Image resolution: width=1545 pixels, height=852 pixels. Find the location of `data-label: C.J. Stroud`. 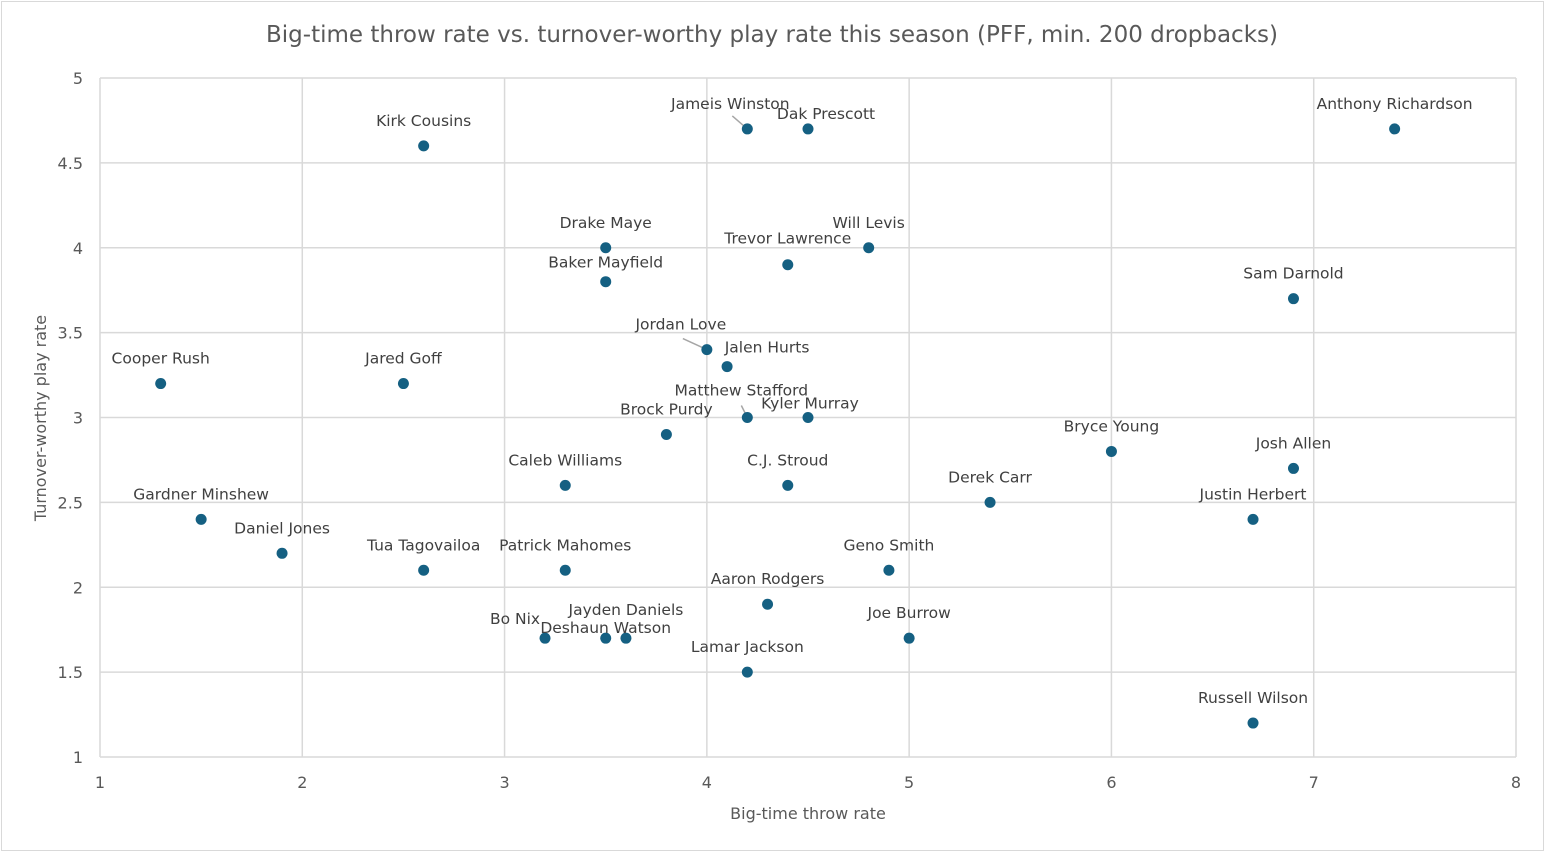

data-label: C.J. Stroud is located at coordinates (787, 460).